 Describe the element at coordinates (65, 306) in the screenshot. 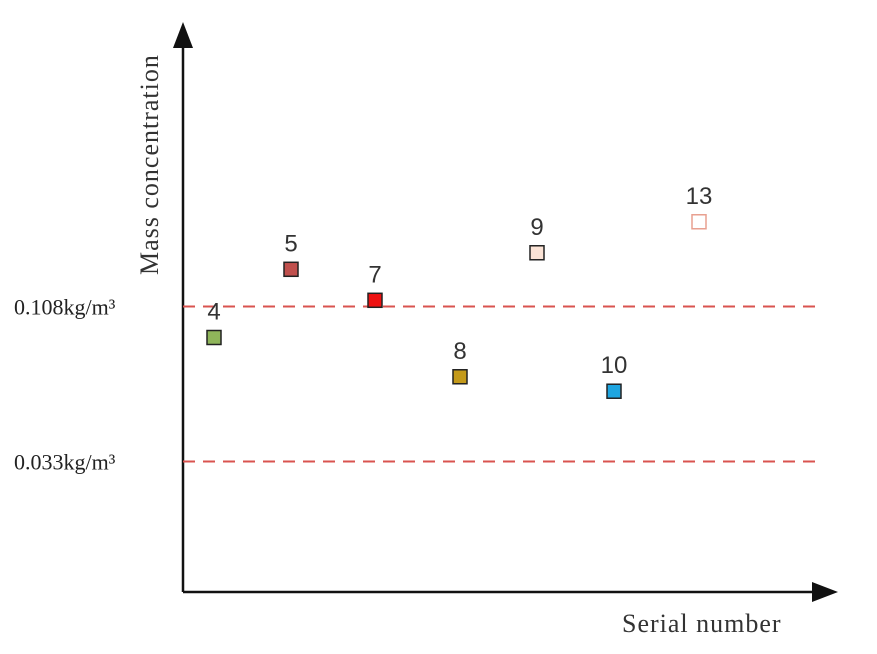

I see `reference-line-label: 0.108kg/m³` at that location.